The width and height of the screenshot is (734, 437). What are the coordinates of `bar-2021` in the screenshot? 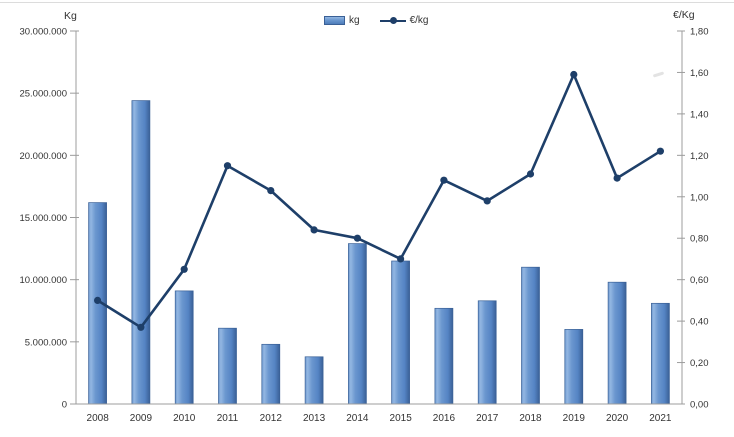 It's located at (660, 353).